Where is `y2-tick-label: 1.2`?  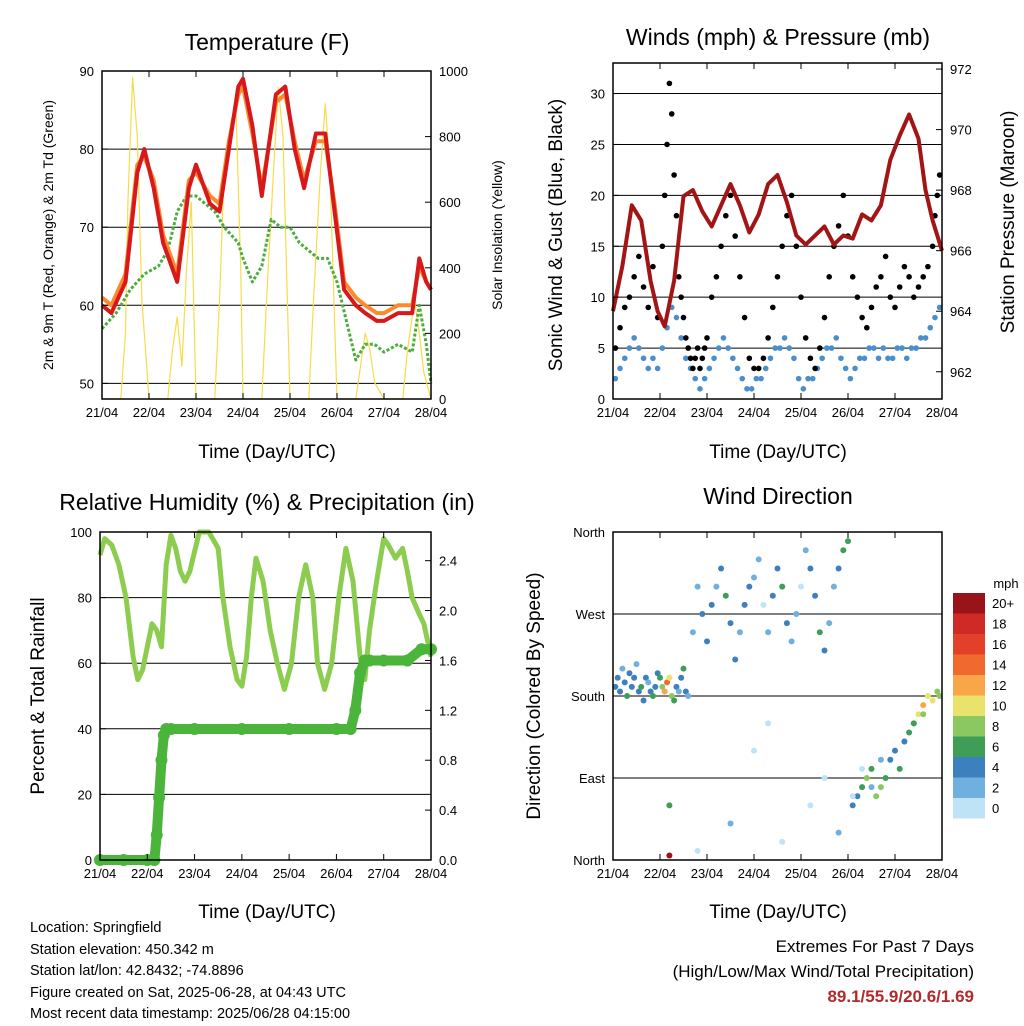 y2-tick-label: 1.2 is located at coordinates (448, 710).